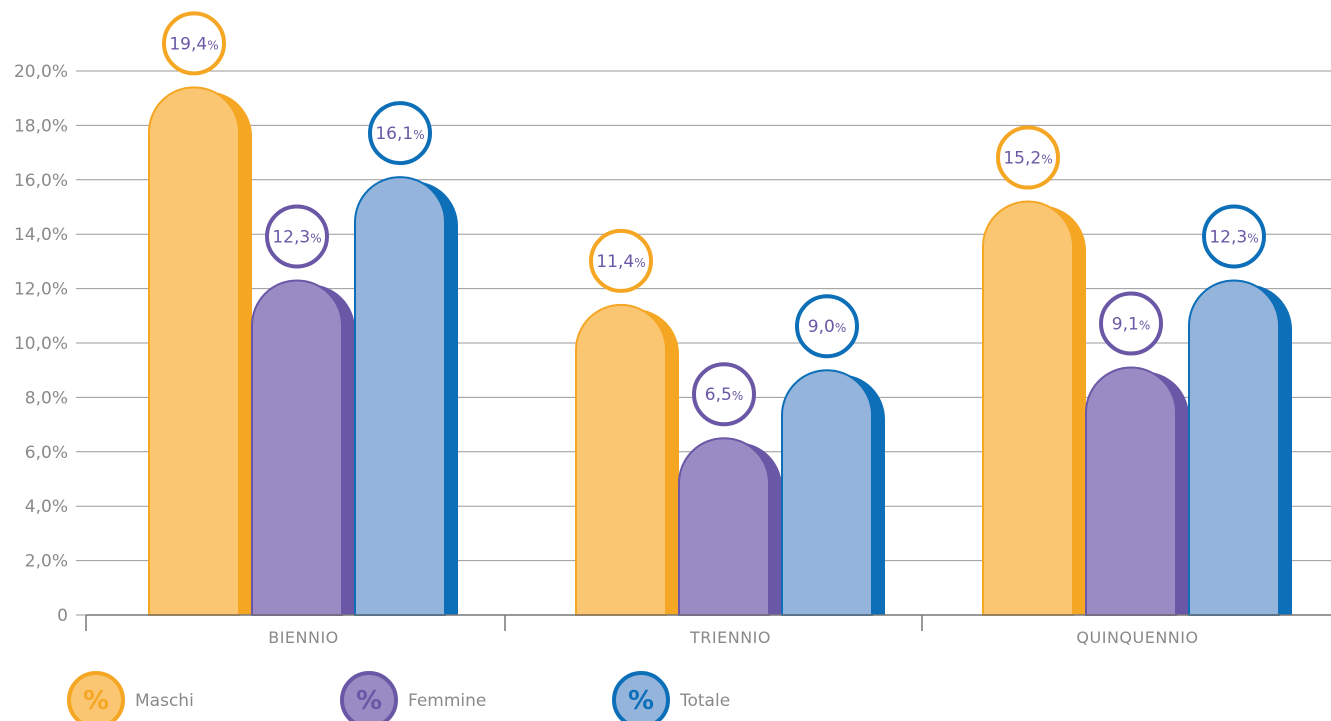  What do you see at coordinates (671, 696) in the screenshot?
I see `legend-item: % Totale` at bounding box center [671, 696].